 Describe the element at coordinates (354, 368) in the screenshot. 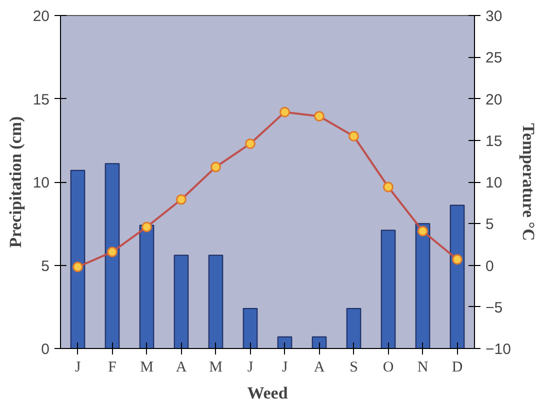

I see `x-tick-label: S` at that location.